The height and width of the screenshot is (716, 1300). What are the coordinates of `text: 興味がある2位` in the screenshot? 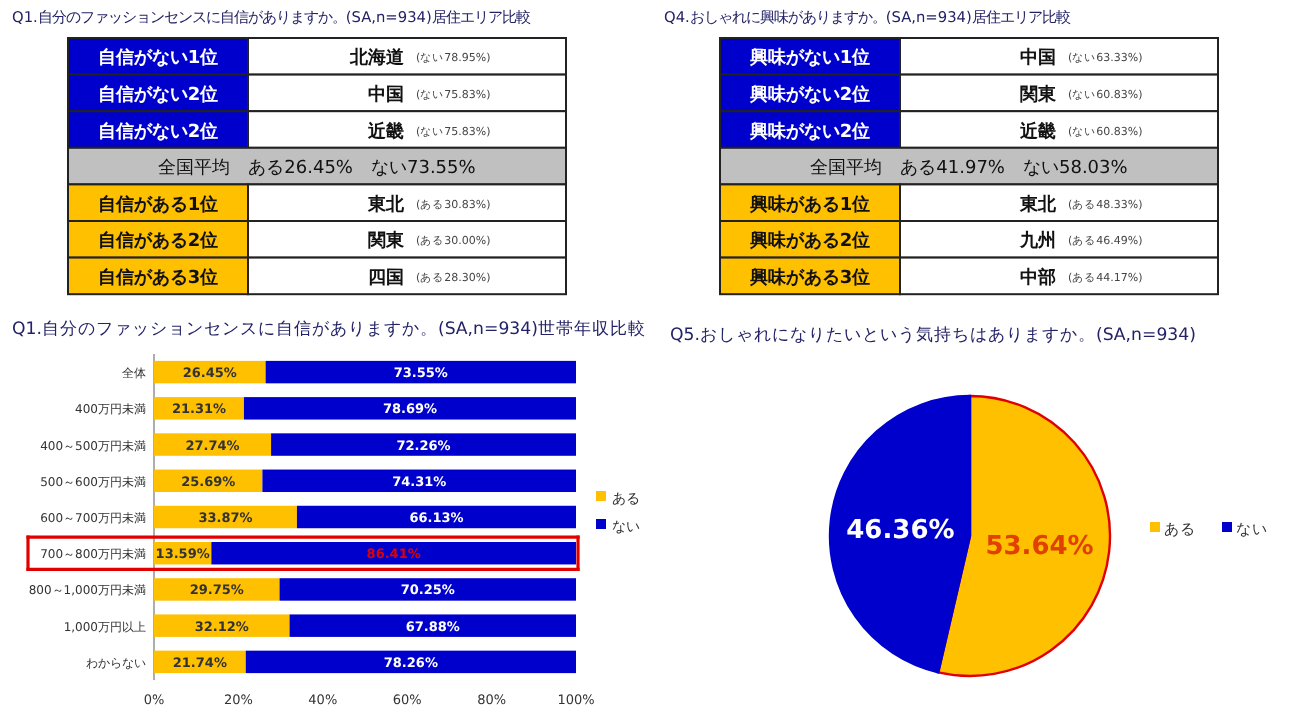 It's located at (809, 241).